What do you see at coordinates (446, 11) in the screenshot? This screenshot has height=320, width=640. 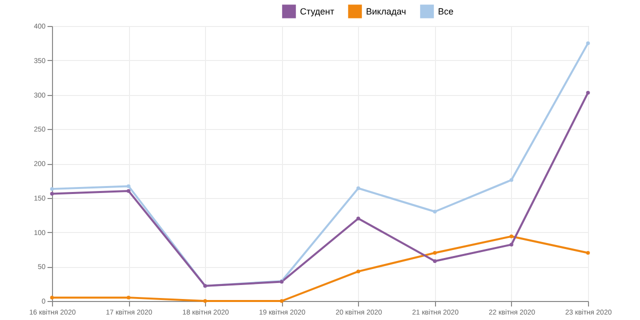 I see `legend-label: Все` at bounding box center [446, 11].